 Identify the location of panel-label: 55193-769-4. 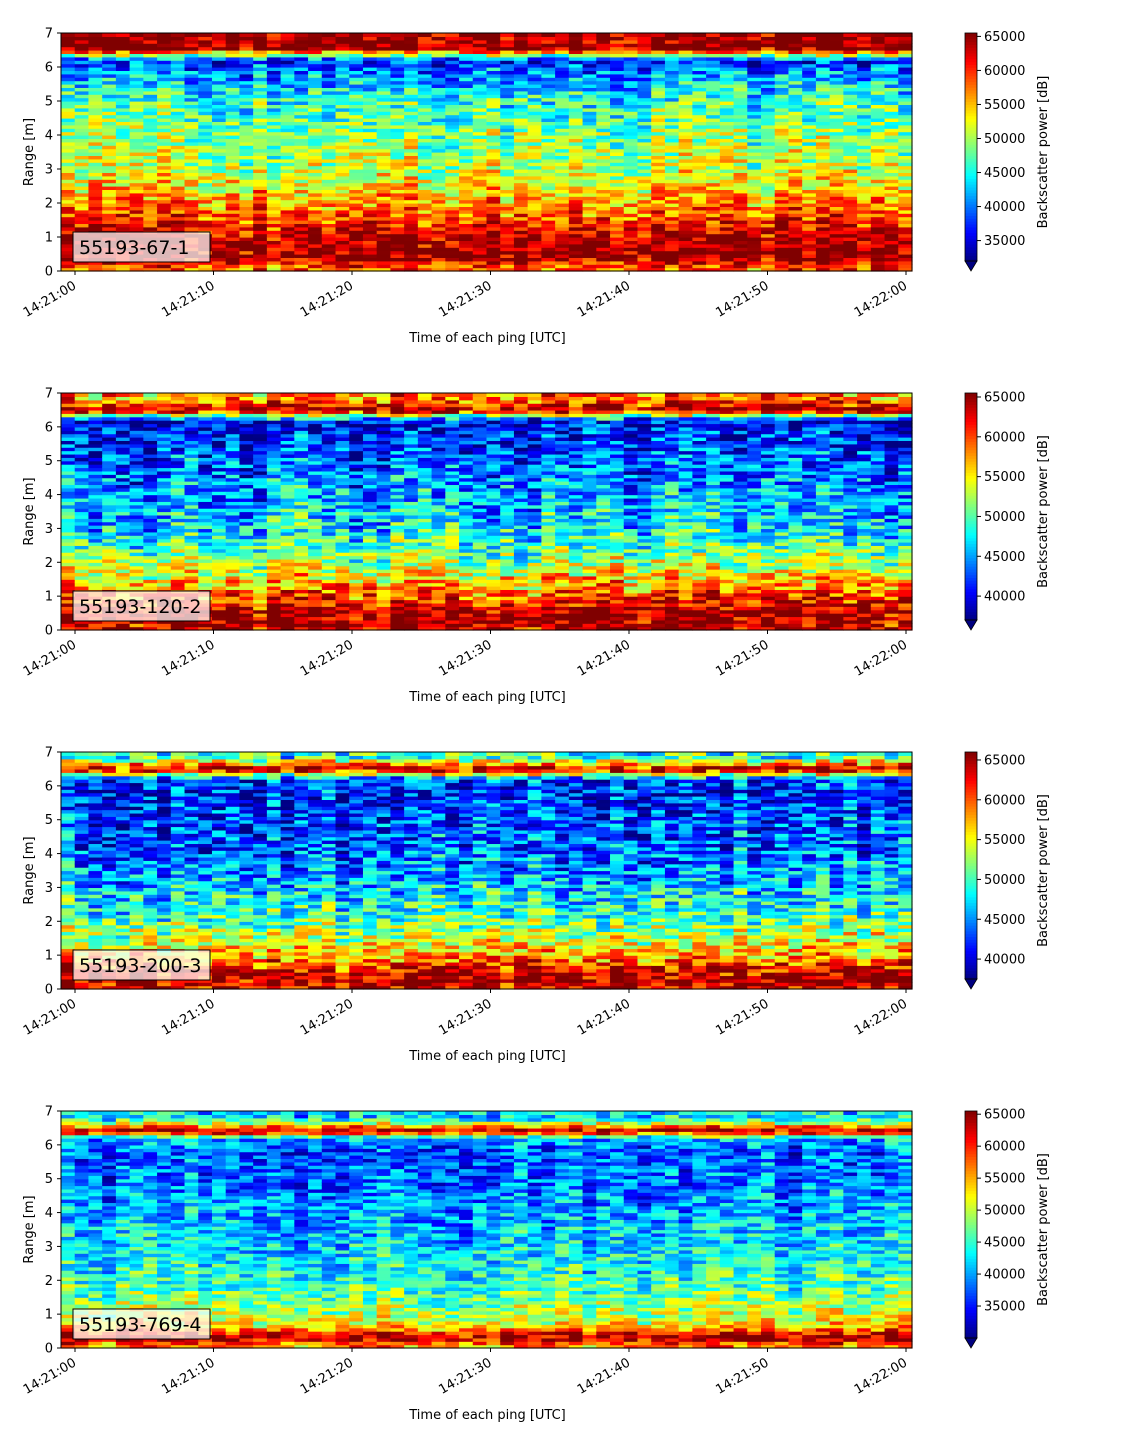
(140, 1325).